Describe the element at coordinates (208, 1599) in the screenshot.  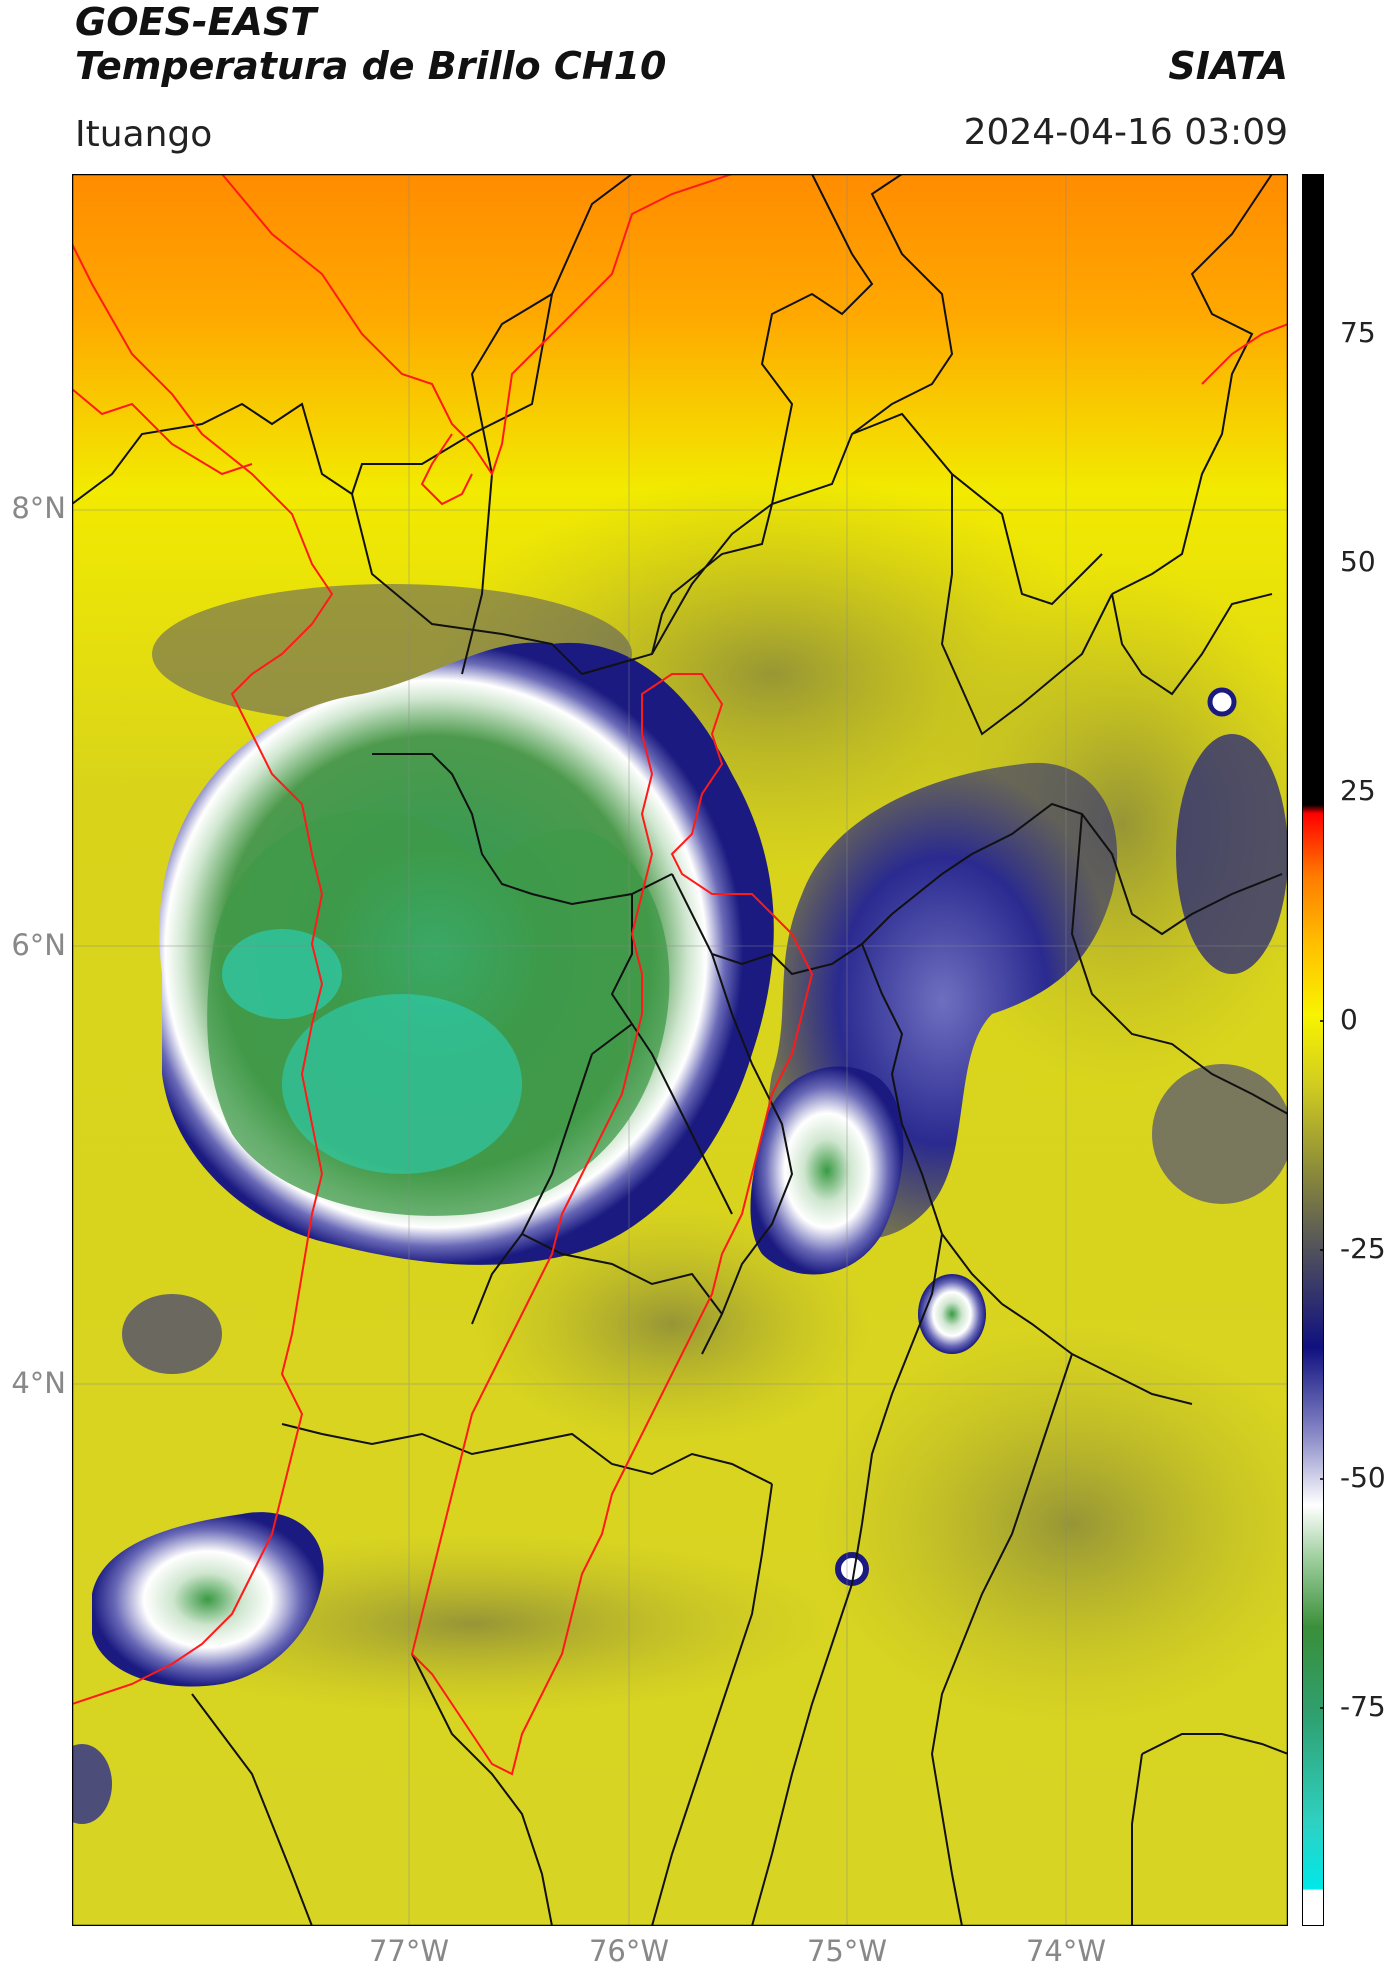
I see `storm-cell-southwest` at that location.